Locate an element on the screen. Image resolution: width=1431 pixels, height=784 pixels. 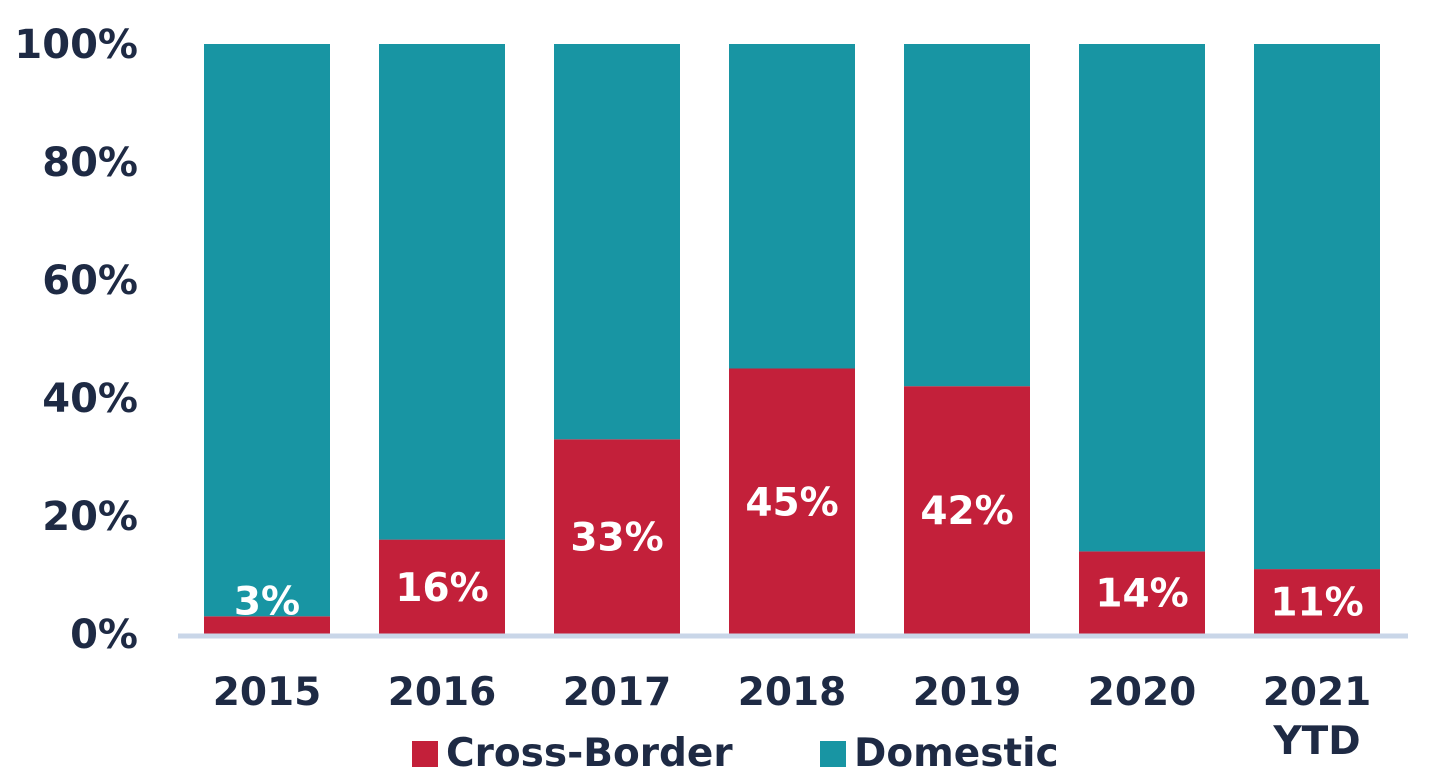
bar-domestic-2020 is located at coordinates (1142, 298).